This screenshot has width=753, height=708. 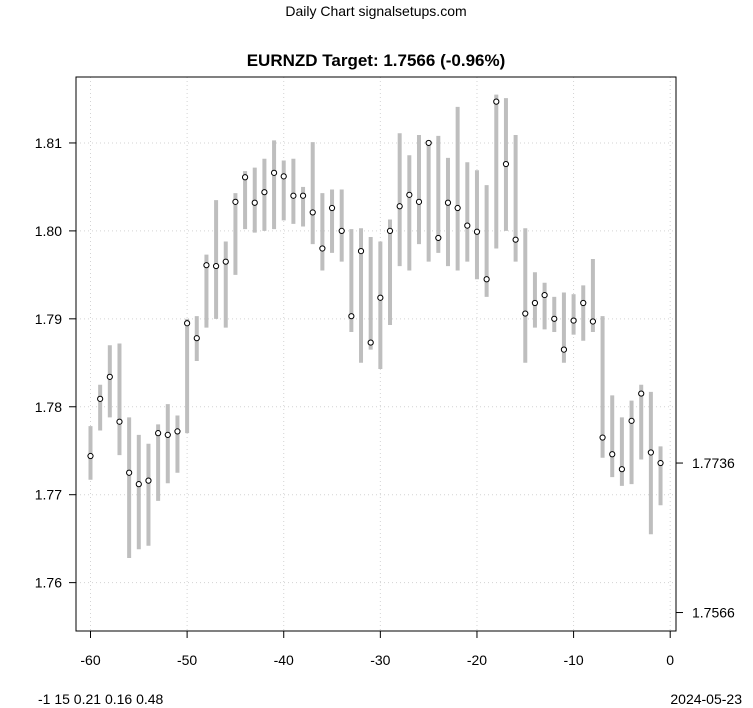 What do you see at coordinates (101, 699) in the screenshot?
I see `footer-params: -1 15 0.21 0.16 0.48` at bounding box center [101, 699].